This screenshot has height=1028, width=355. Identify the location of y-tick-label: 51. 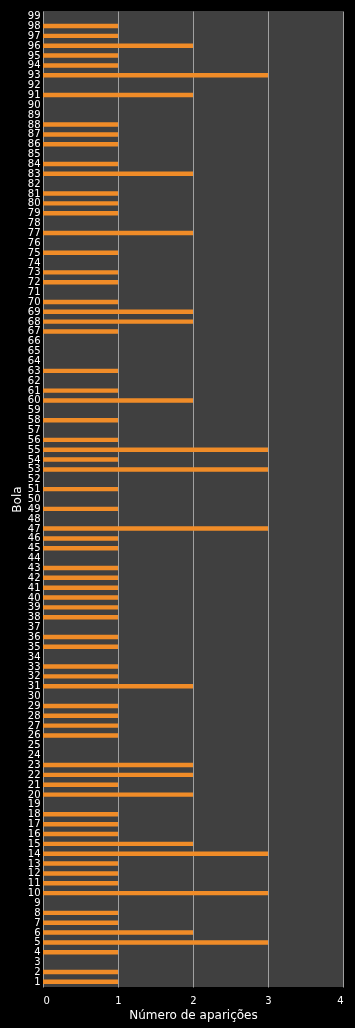
(34, 489).